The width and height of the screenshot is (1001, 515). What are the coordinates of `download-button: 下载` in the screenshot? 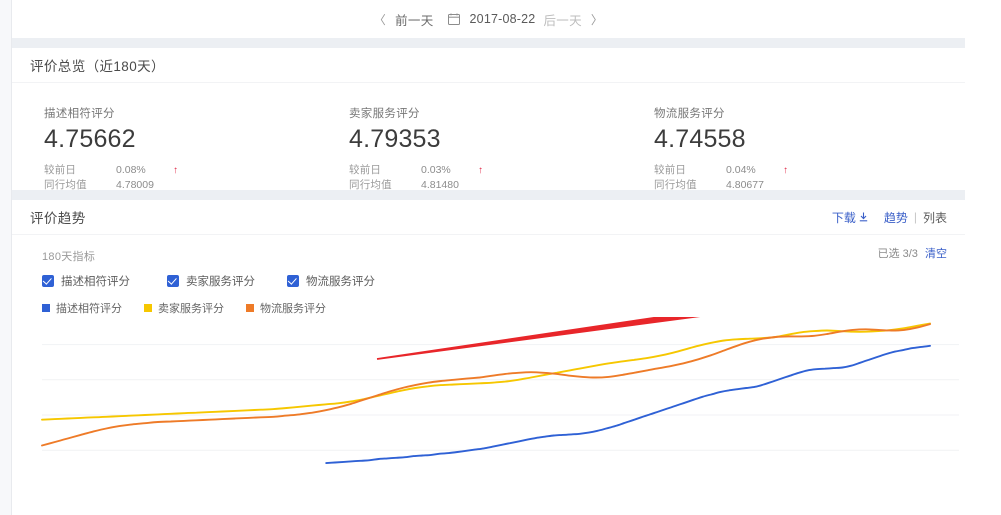 It's located at (850, 217).